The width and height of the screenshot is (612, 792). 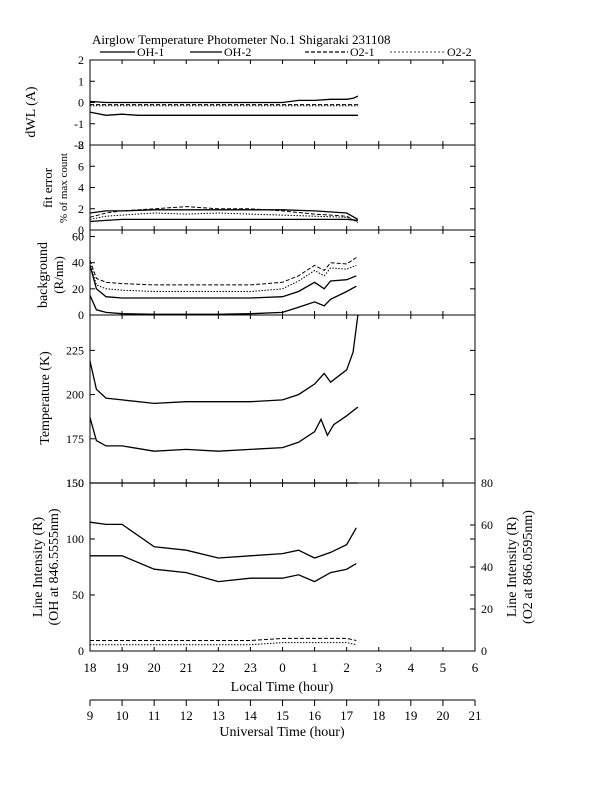 I want to click on panel-intensity-ylabel-2: (OH at 846.5555nm), so click(x=54, y=566).